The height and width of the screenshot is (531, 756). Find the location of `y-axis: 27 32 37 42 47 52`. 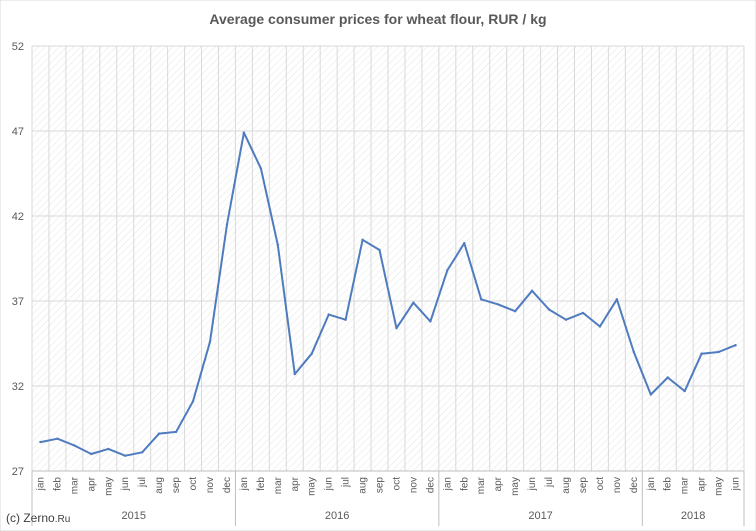

y-axis: 27 32 37 42 47 52 is located at coordinates (18, 259).